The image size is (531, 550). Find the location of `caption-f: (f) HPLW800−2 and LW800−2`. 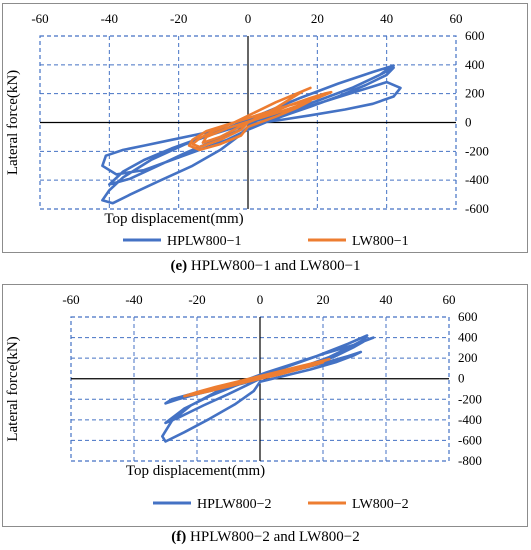

caption-f: (f) HPLW800−2 and LW800−2 is located at coordinates (265, 537).